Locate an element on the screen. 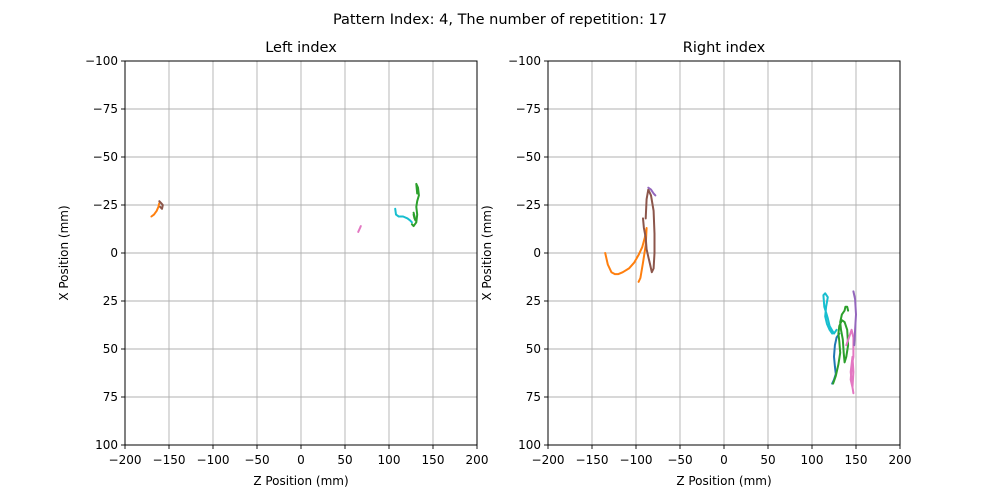 The height and width of the screenshot is (500, 1000). right-ytick-label: 50 is located at coordinates (533, 349).